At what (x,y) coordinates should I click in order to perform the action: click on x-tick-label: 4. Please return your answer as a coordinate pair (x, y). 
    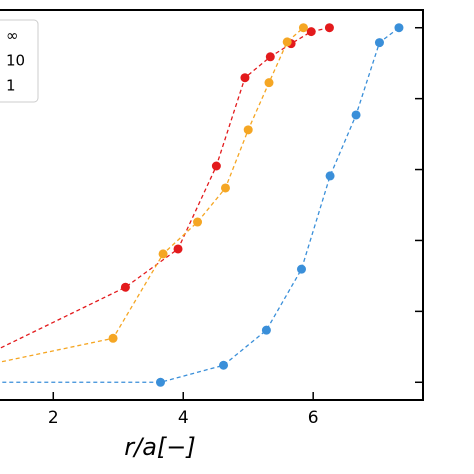
    Looking at the image, I should click on (183, 418).